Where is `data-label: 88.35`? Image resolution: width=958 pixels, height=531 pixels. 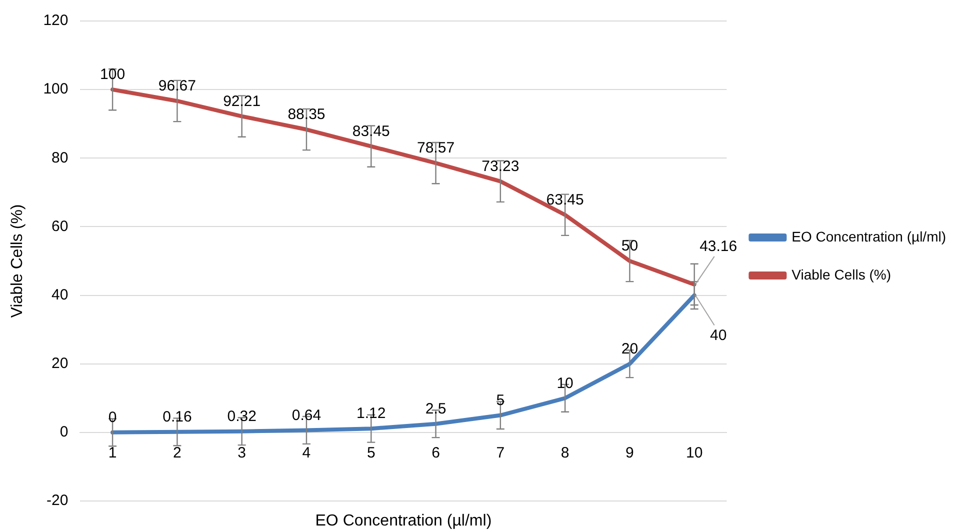
data-label: 88.35 is located at coordinates (307, 115).